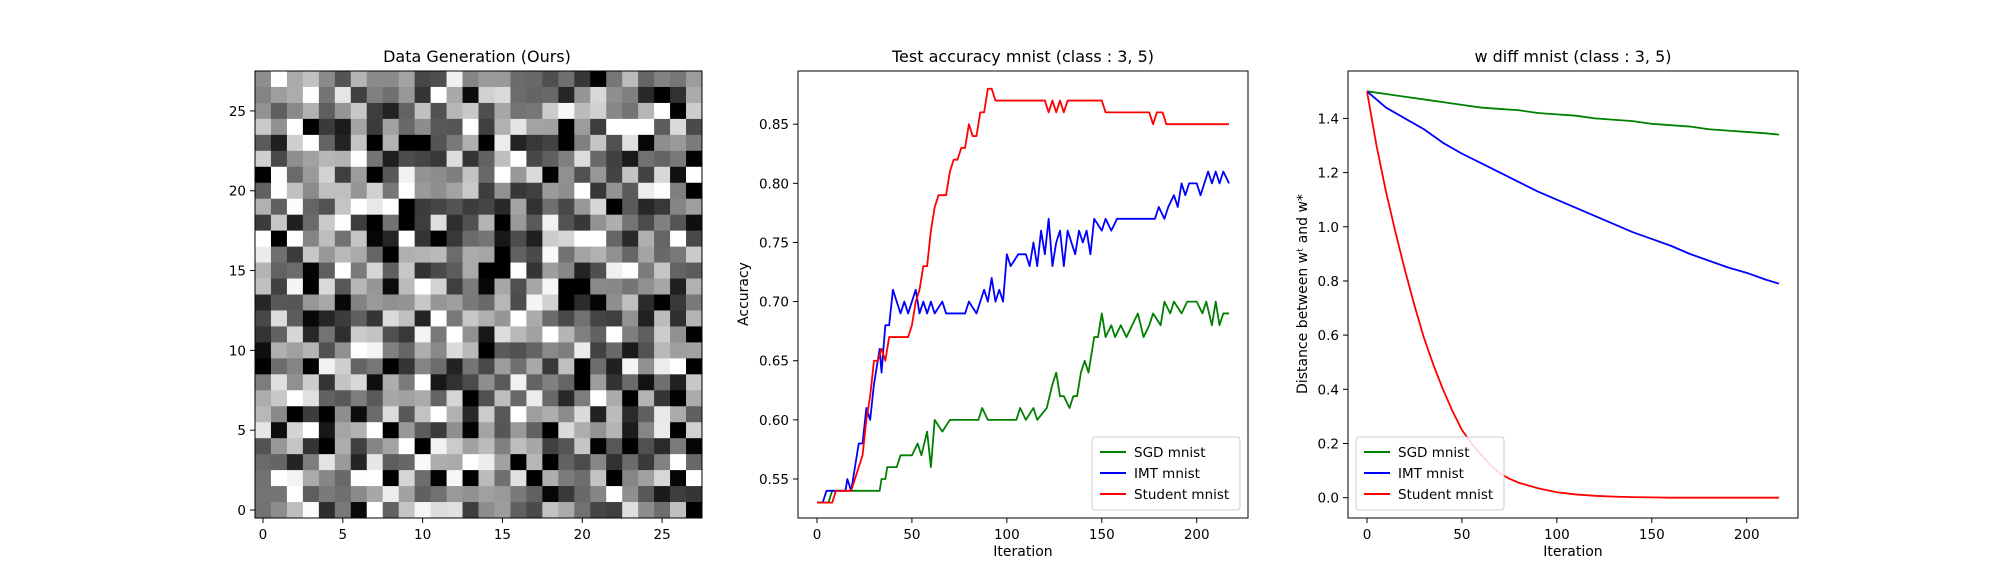  What do you see at coordinates (1328, 499) in the screenshot?
I see `wdiff-ytick-label: 0.0` at bounding box center [1328, 499].